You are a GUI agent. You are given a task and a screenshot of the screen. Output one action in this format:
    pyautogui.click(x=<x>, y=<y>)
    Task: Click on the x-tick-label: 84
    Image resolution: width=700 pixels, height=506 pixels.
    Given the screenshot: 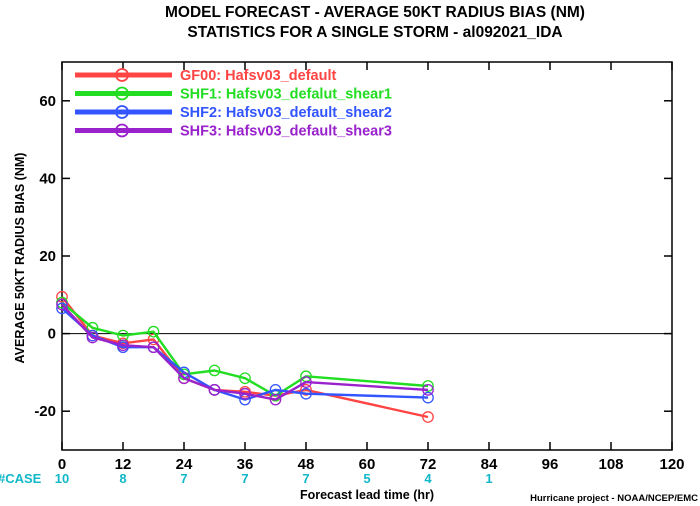 What is the action you would take?
    pyautogui.click(x=489, y=464)
    